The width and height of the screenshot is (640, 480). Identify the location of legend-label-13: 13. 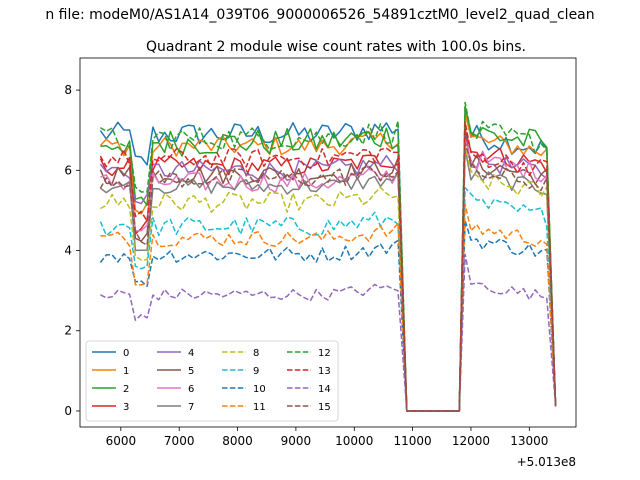
(324, 371).